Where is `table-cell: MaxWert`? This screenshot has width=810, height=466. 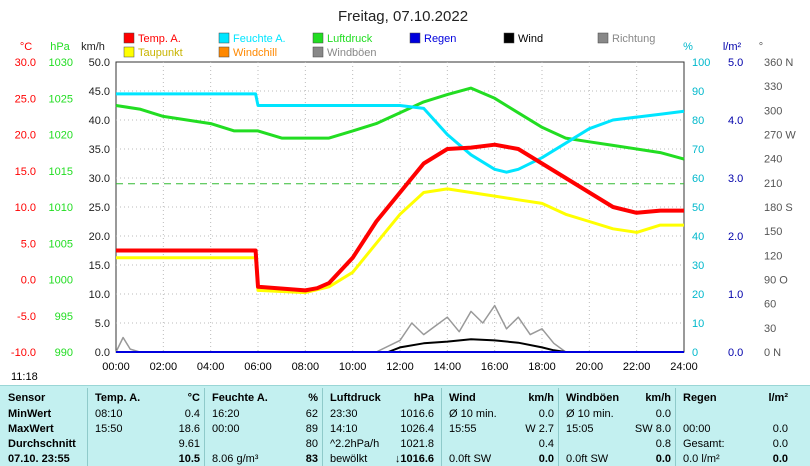 table-cell: MaxWert is located at coordinates (31, 429).